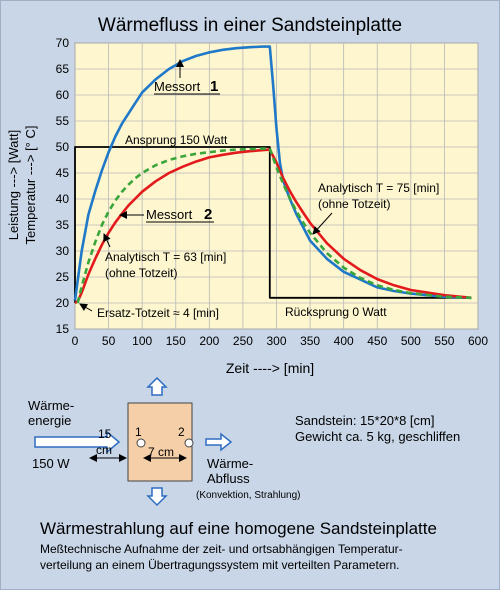 The height and width of the screenshot is (590, 500). Describe the element at coordinates (411, 341) in the screenshot. I see `x-tick-label: 500` at that location.